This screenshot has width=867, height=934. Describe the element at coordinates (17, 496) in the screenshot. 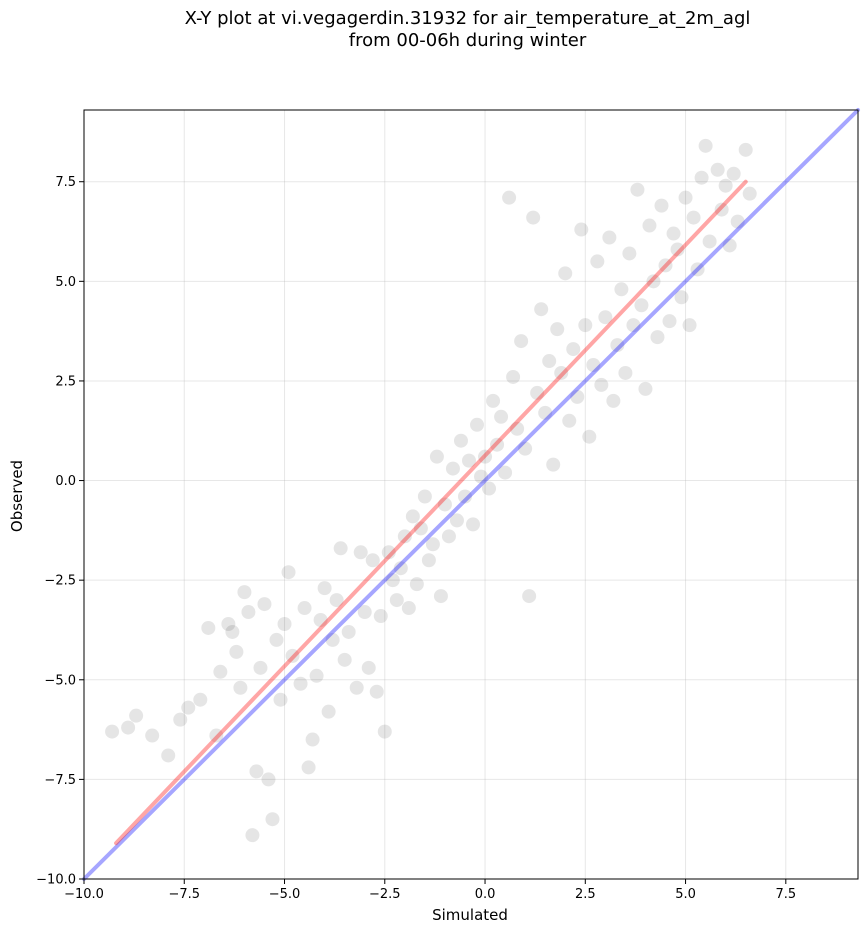

I see `y-axis-label: Observed` at that location.